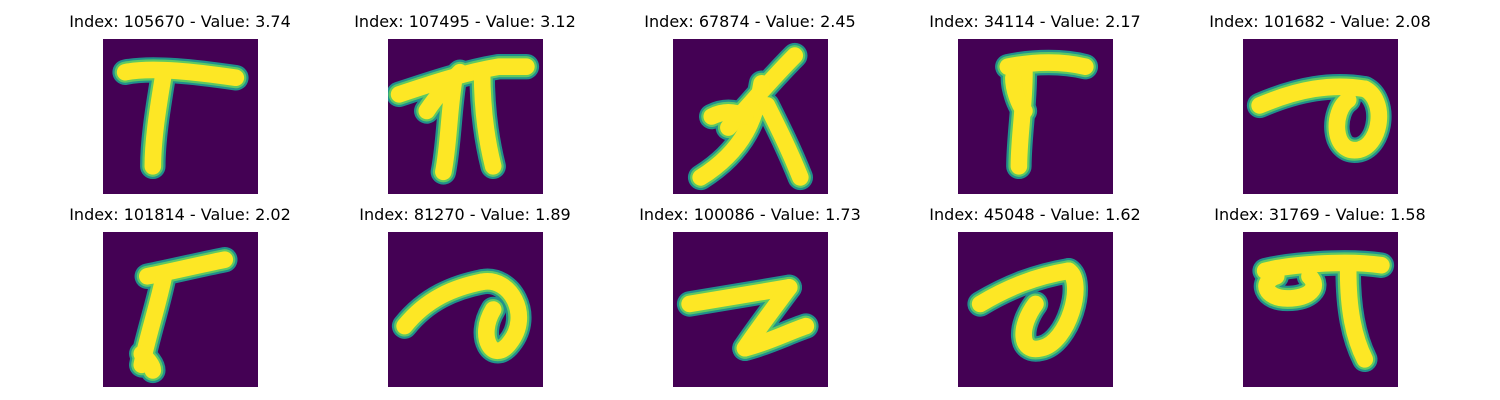  Describe the element at coordinates (180, 21) in the screenshot. I see `panel-title: Index: 105670 - Value: 3.74` at that location.